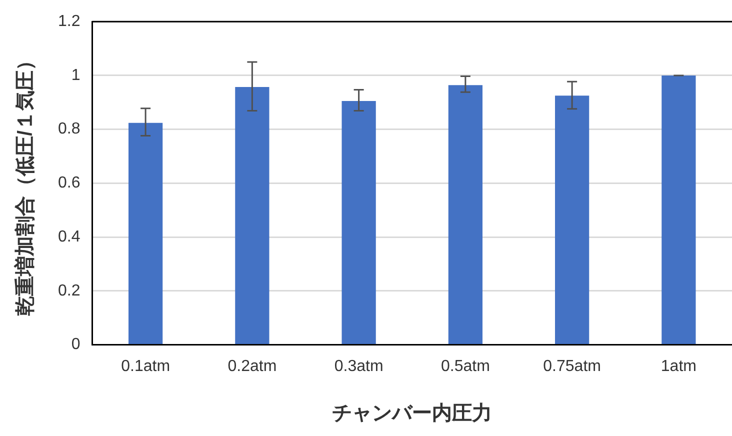 The image size is (732, 436). I want to click on x-tick-label: 0.5atm, so click(465, 366).